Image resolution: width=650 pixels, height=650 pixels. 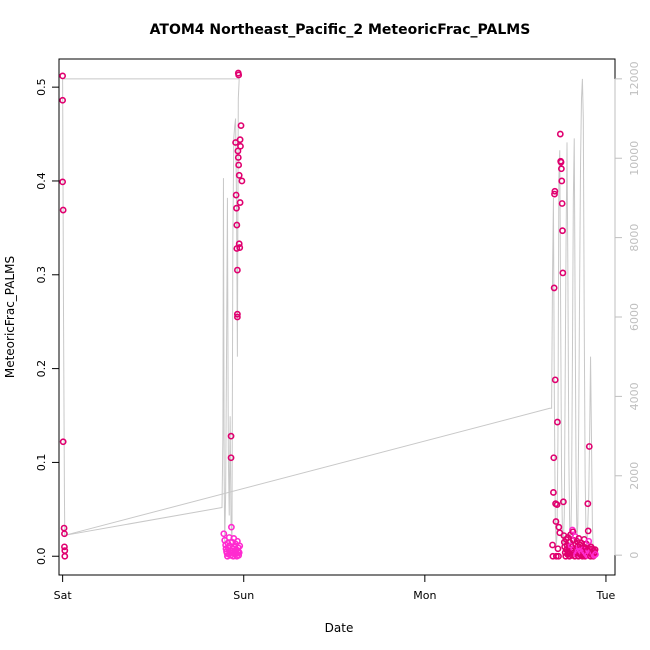 What do you see at coordinates (243, 595) in the screenshot?
I see `x-tick-label: Sun` at bounding box center [243, 595].